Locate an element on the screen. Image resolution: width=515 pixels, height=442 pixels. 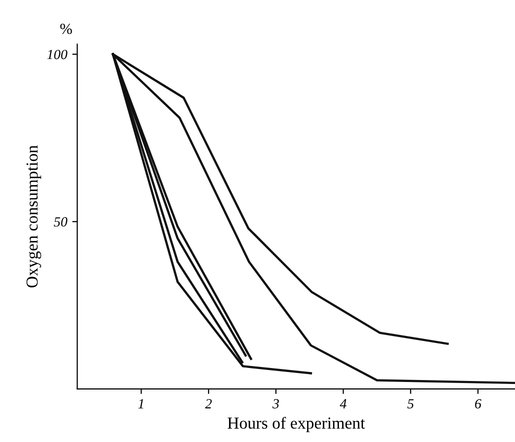
x-tick-label: 4 is located at coordinates (343, 403).